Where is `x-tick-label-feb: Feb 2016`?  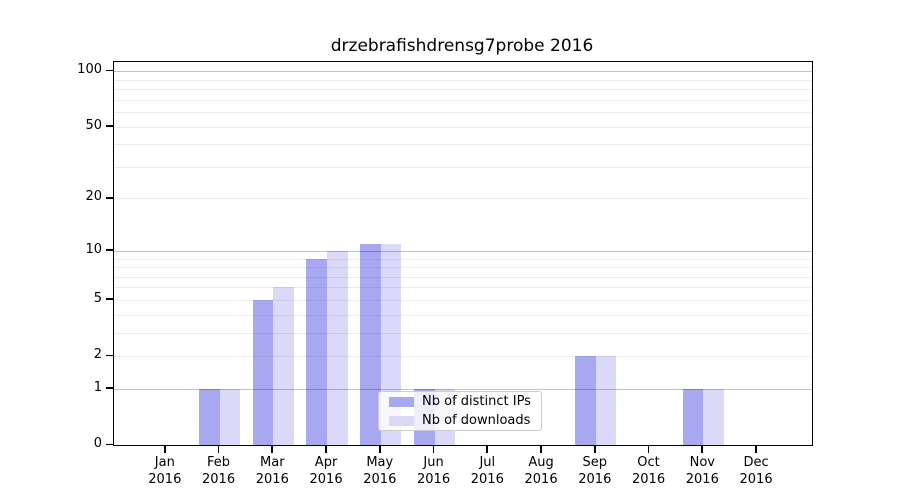
x-tick-label-feb: Feb 2016 is located at coordinates (219, 471).